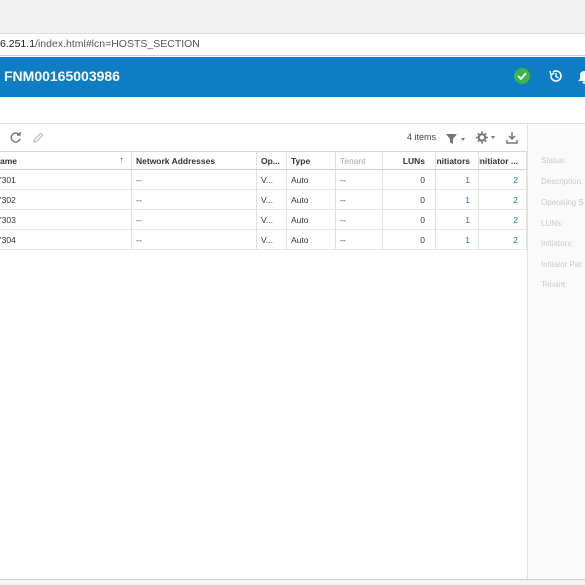 The image size is (585, 585). I want to click on table-row: '303 -- V... Auto -- 0 1 2, so click(263, 220).